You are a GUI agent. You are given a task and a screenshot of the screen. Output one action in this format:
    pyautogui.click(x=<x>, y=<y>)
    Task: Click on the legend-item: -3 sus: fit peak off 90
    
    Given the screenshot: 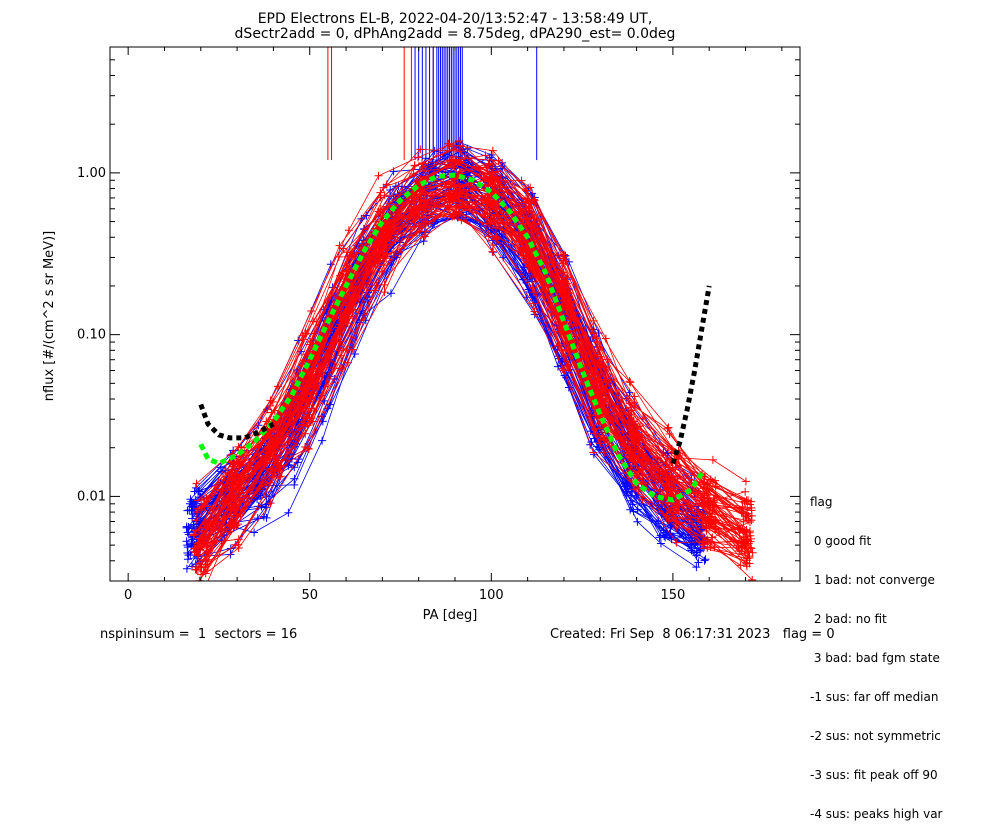 What is the action you would take?
    pyautogui.click(x=874, y=775)
    